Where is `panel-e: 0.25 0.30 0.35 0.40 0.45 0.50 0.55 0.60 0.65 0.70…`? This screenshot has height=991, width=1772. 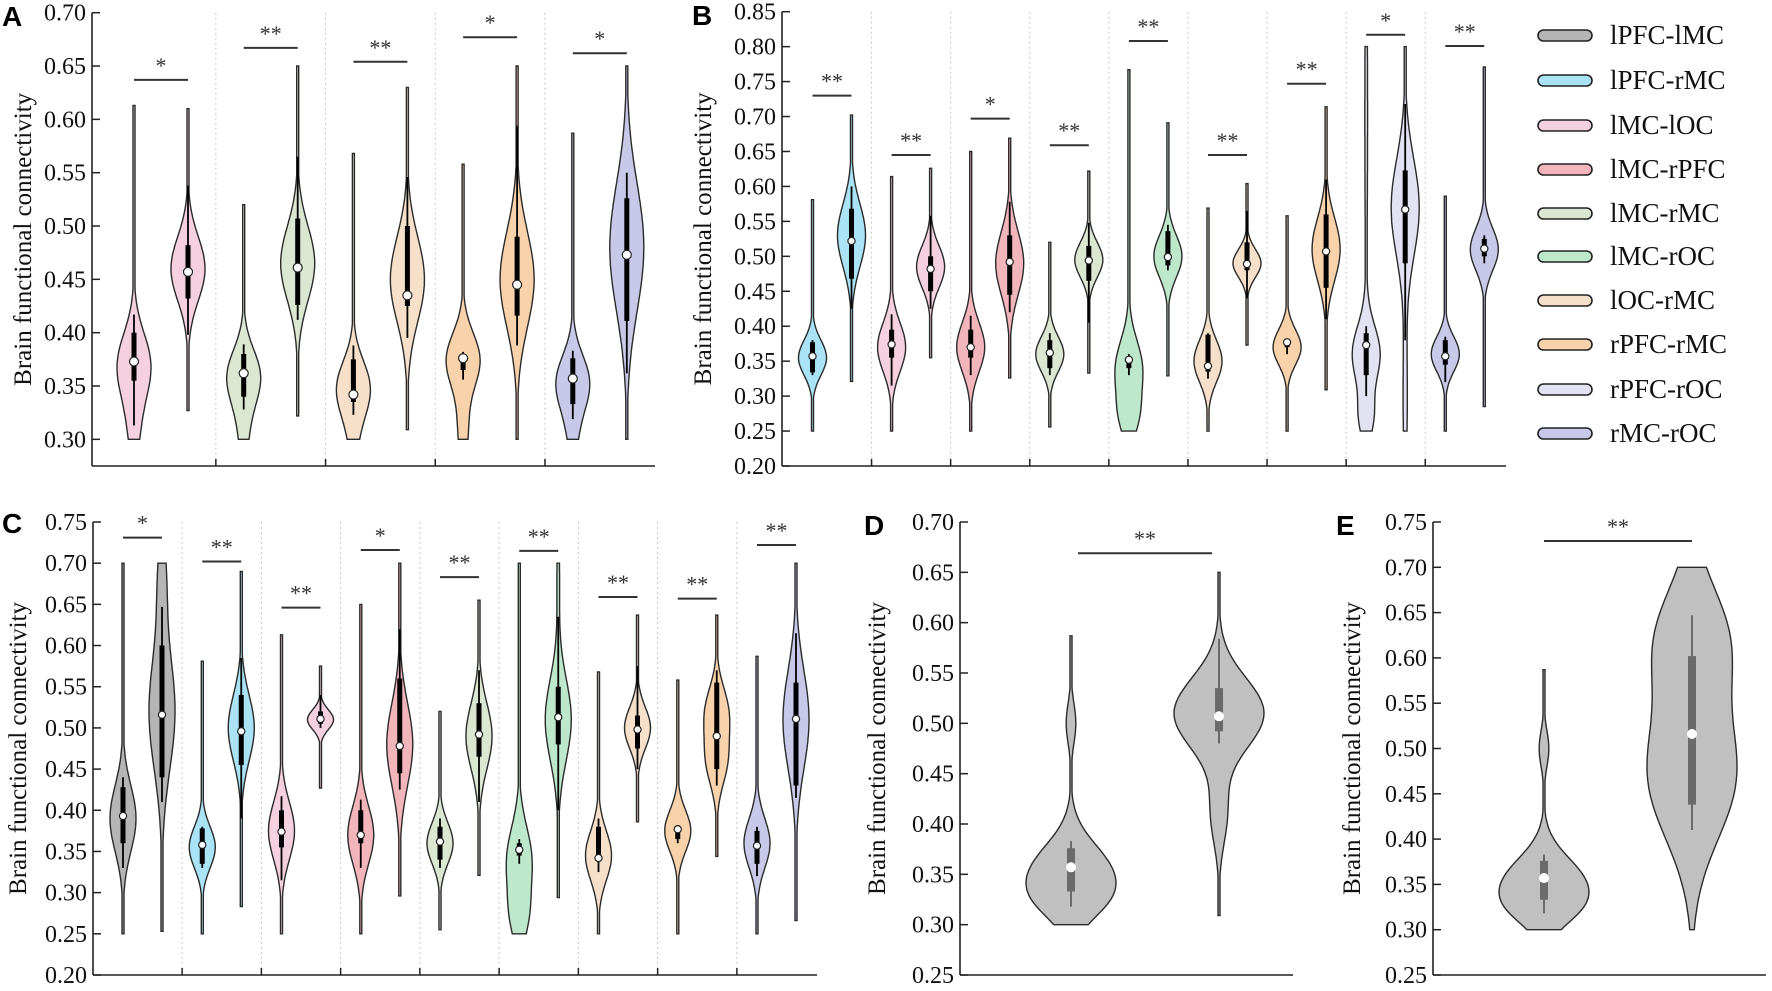 panel-e: 0.25 0.30 0.35 0.40 0.45 0.50 0.55 0.60 0.65 0.70… is located at coordinates (1551, 749).